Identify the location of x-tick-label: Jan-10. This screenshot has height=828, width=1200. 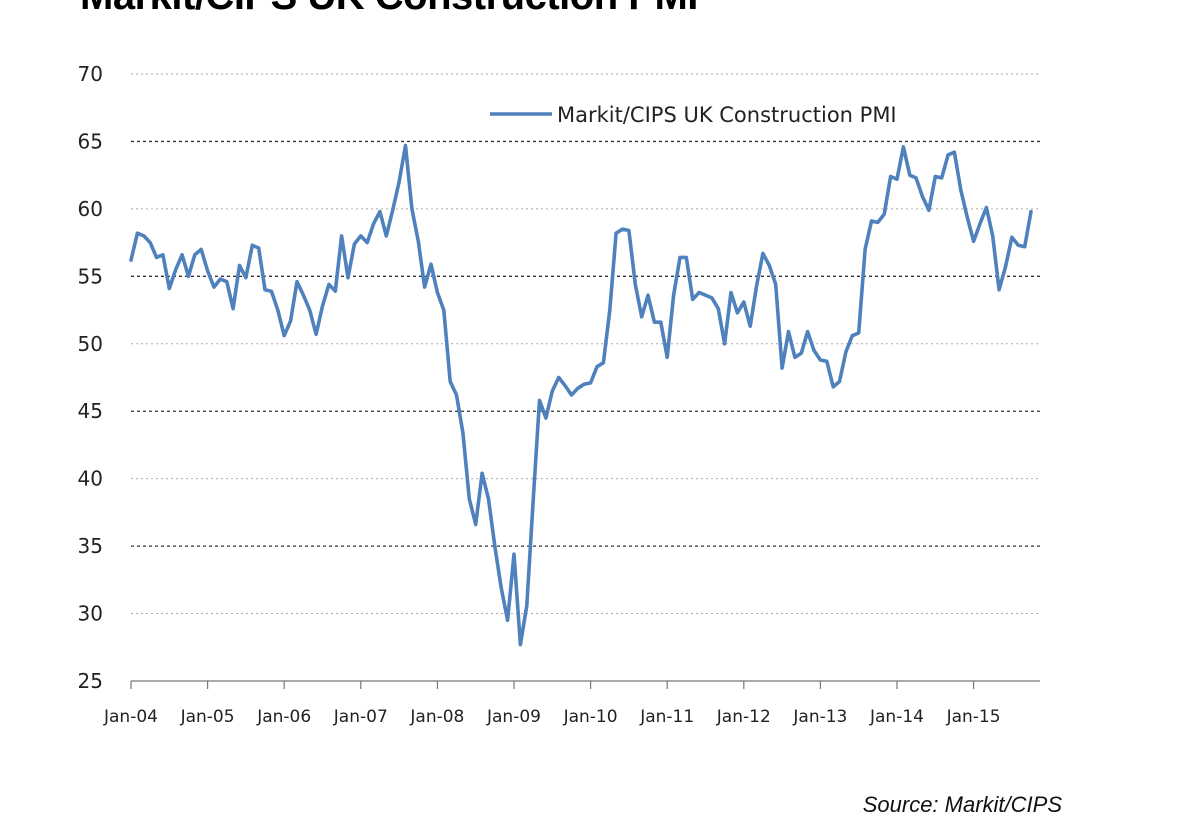
(590, 717).